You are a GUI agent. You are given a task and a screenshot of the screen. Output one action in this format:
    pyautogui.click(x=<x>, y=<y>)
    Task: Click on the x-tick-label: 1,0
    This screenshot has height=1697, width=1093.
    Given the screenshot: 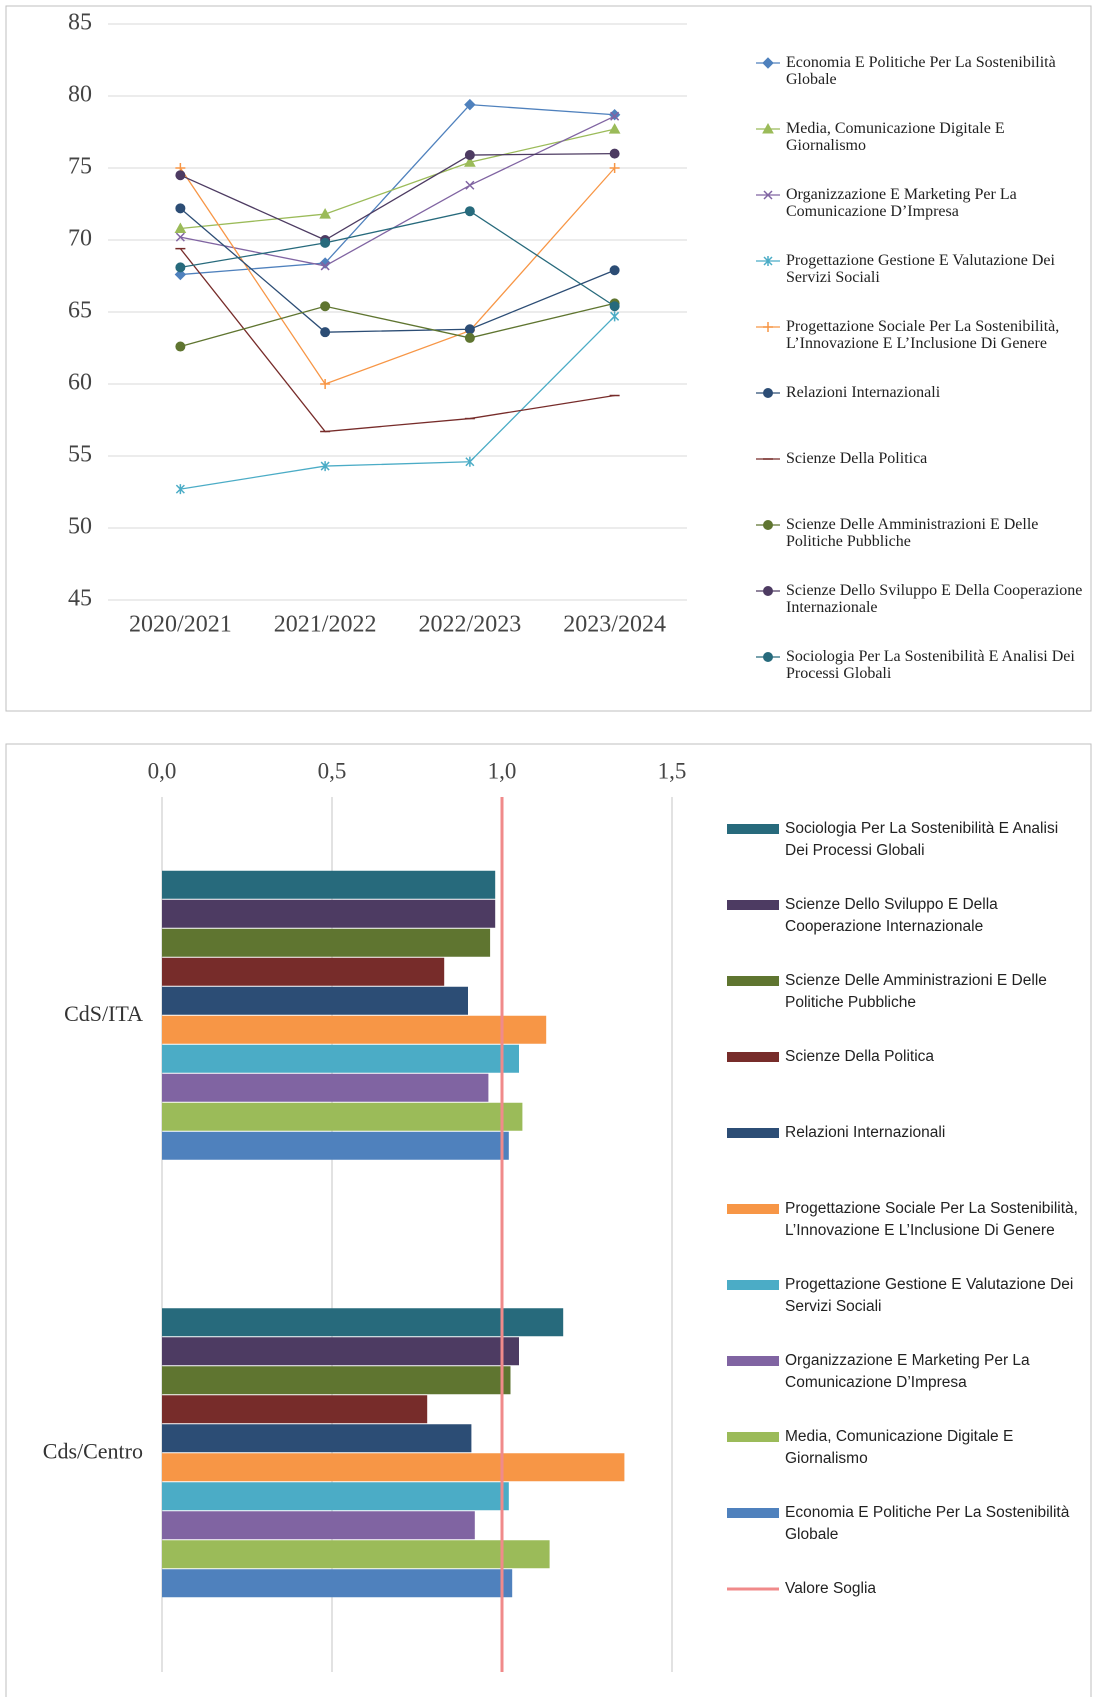 What is the action you would take?
    pyautogui.click(x=502, y=770)
    